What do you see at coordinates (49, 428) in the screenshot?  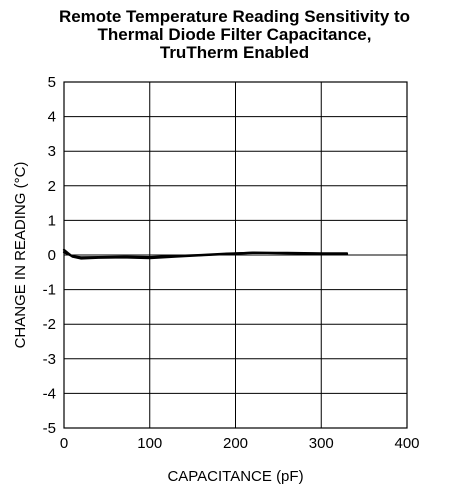 I see `y-tick-label: -5` at bounding box center [49, 428].